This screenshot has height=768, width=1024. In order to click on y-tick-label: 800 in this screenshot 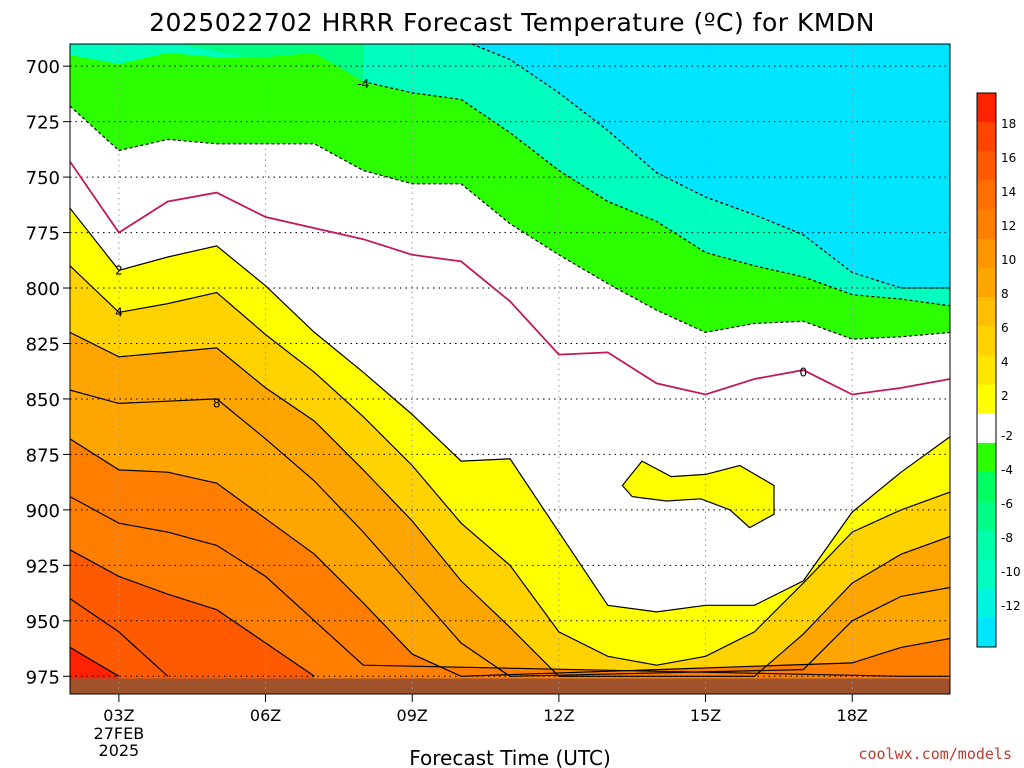, I will do `click(43, 289)`.